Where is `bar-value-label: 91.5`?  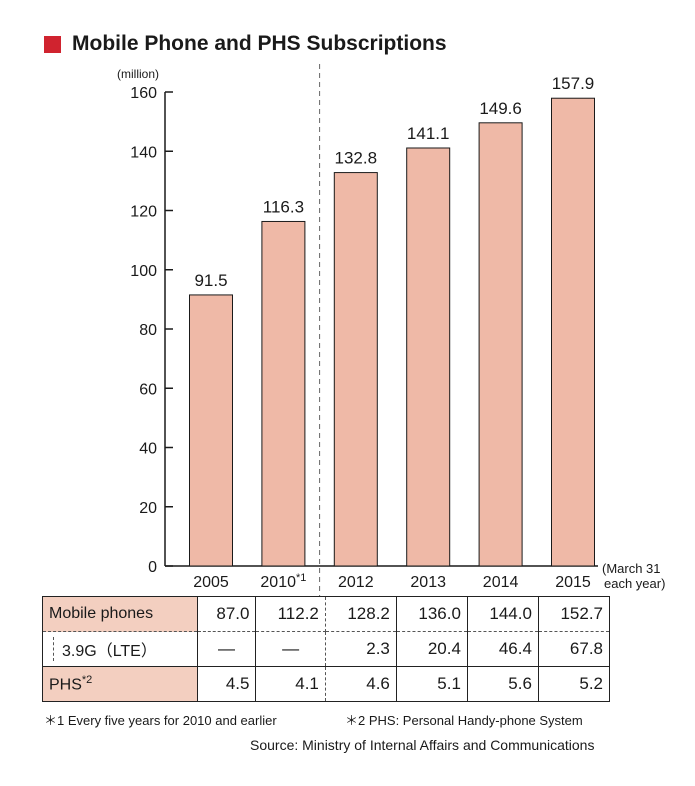
bar-value-label: 91.5 is located at coordinates (210, 280).